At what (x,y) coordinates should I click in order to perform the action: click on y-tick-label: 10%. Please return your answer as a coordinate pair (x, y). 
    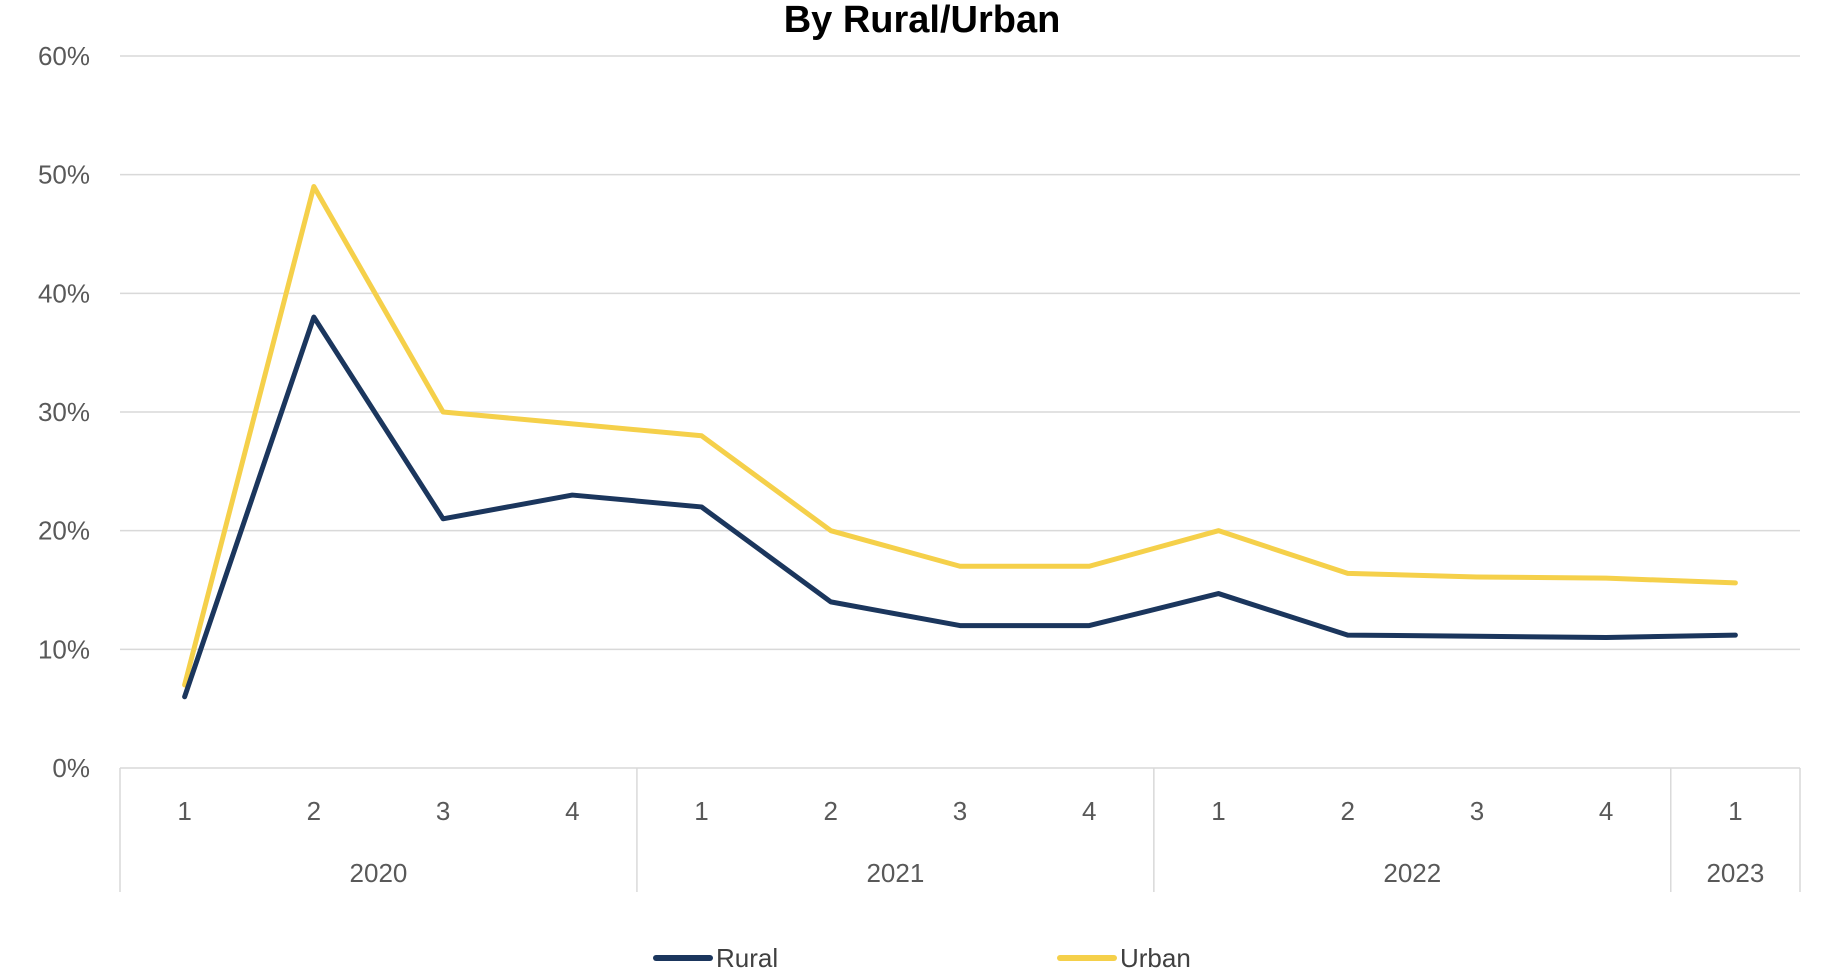
    Looking at the image, I should click on (64, 649).